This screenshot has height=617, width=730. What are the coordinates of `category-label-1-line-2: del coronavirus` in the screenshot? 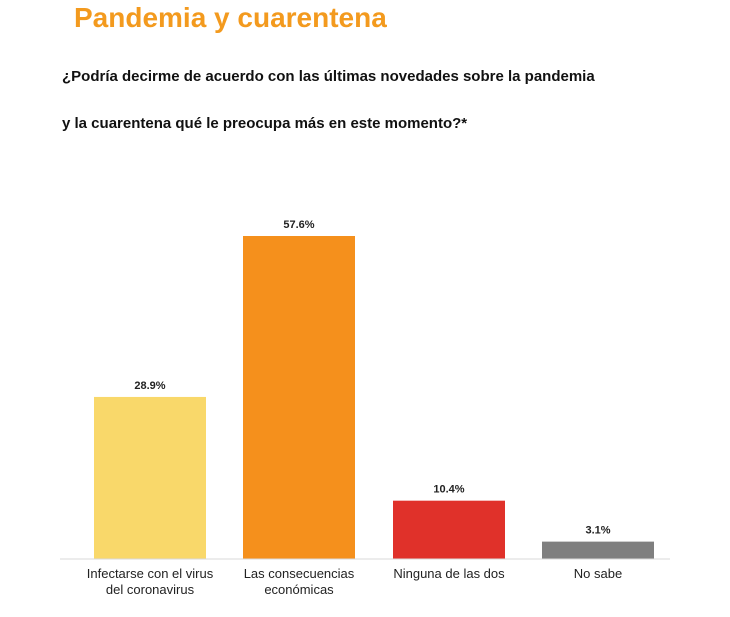 It's located at (150, 589).